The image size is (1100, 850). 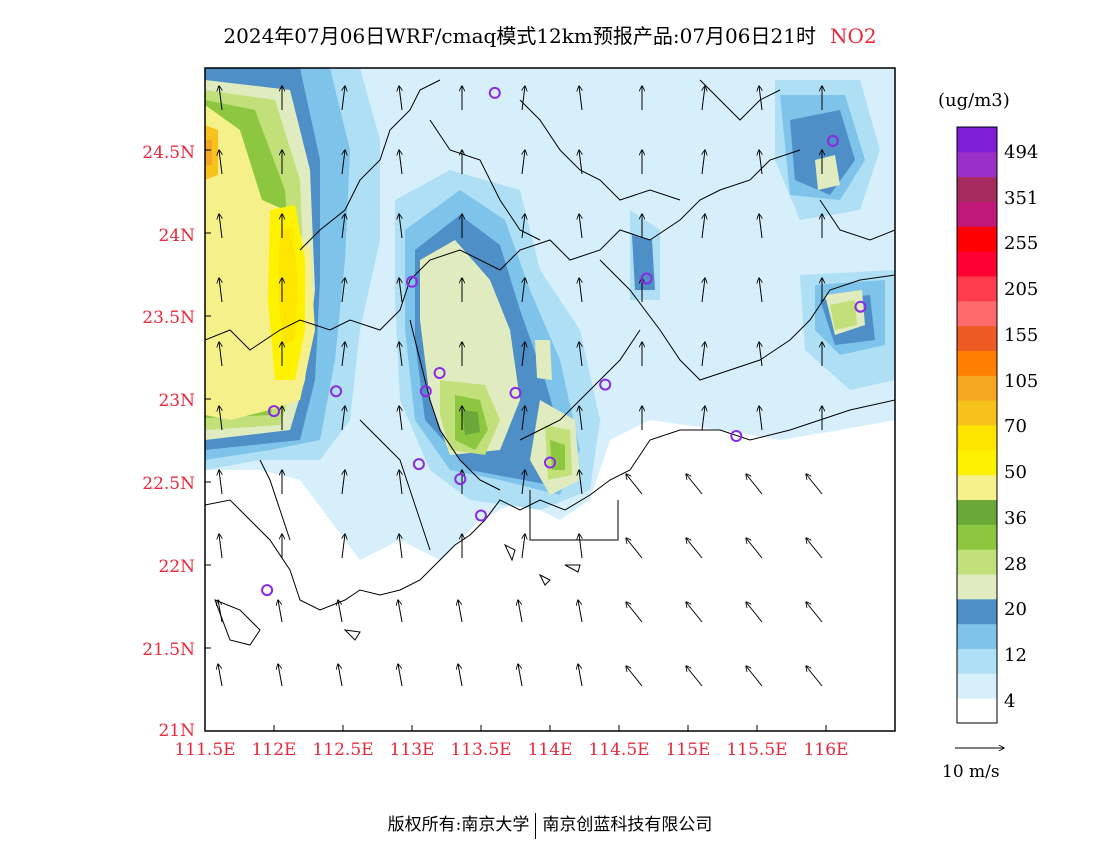 I want to click on lat-label: 24N, so click(x=176, y=236).